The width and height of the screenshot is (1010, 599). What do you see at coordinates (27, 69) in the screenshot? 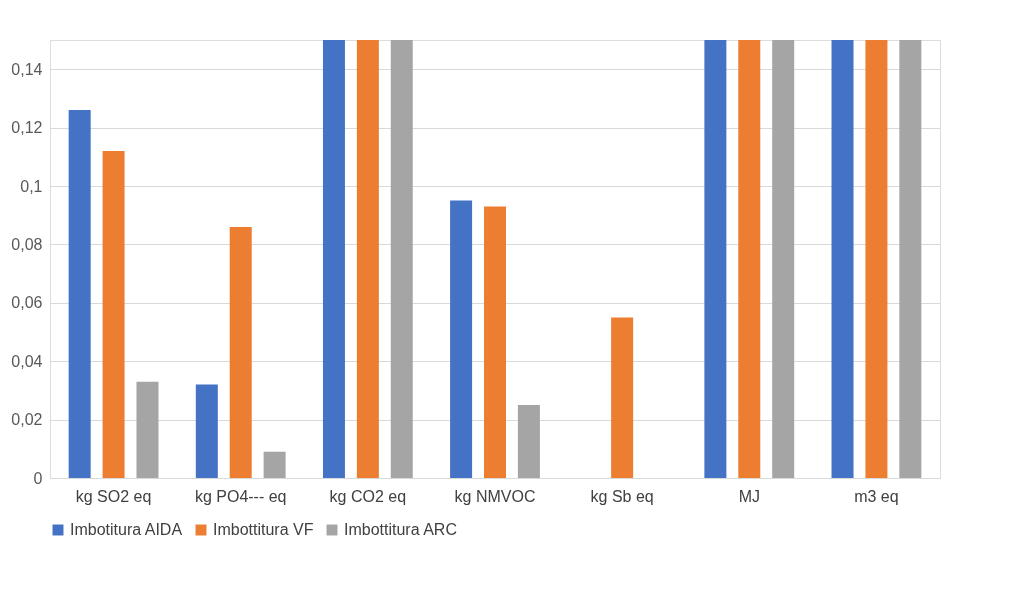
I see `y-tick-label: 0,14` at bounding box center [27, 69].